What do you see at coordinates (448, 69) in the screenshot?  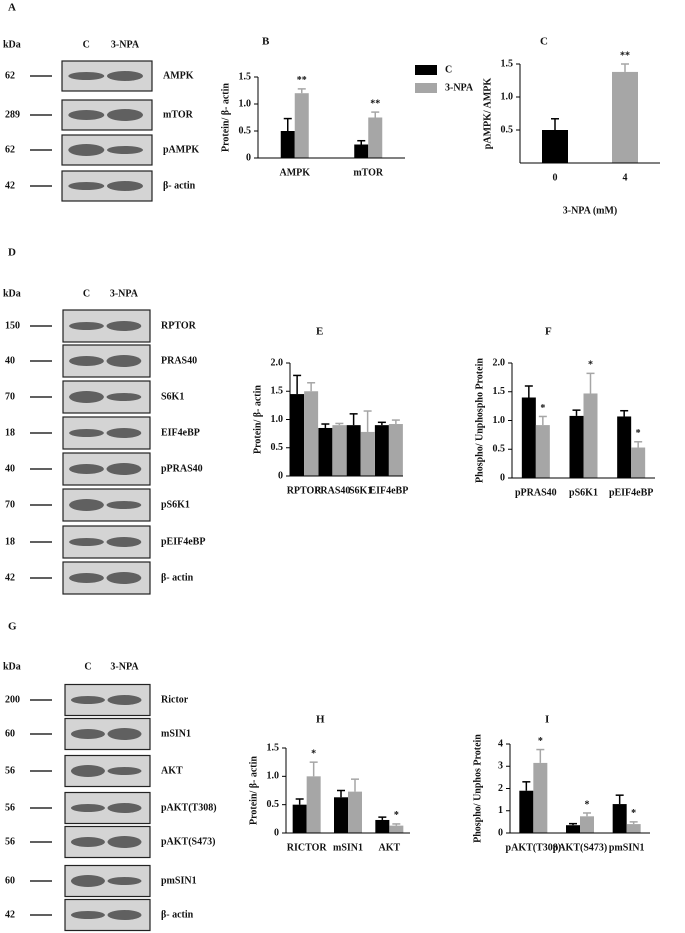 I see `legend-label: C` at bounding box center [448, 69].